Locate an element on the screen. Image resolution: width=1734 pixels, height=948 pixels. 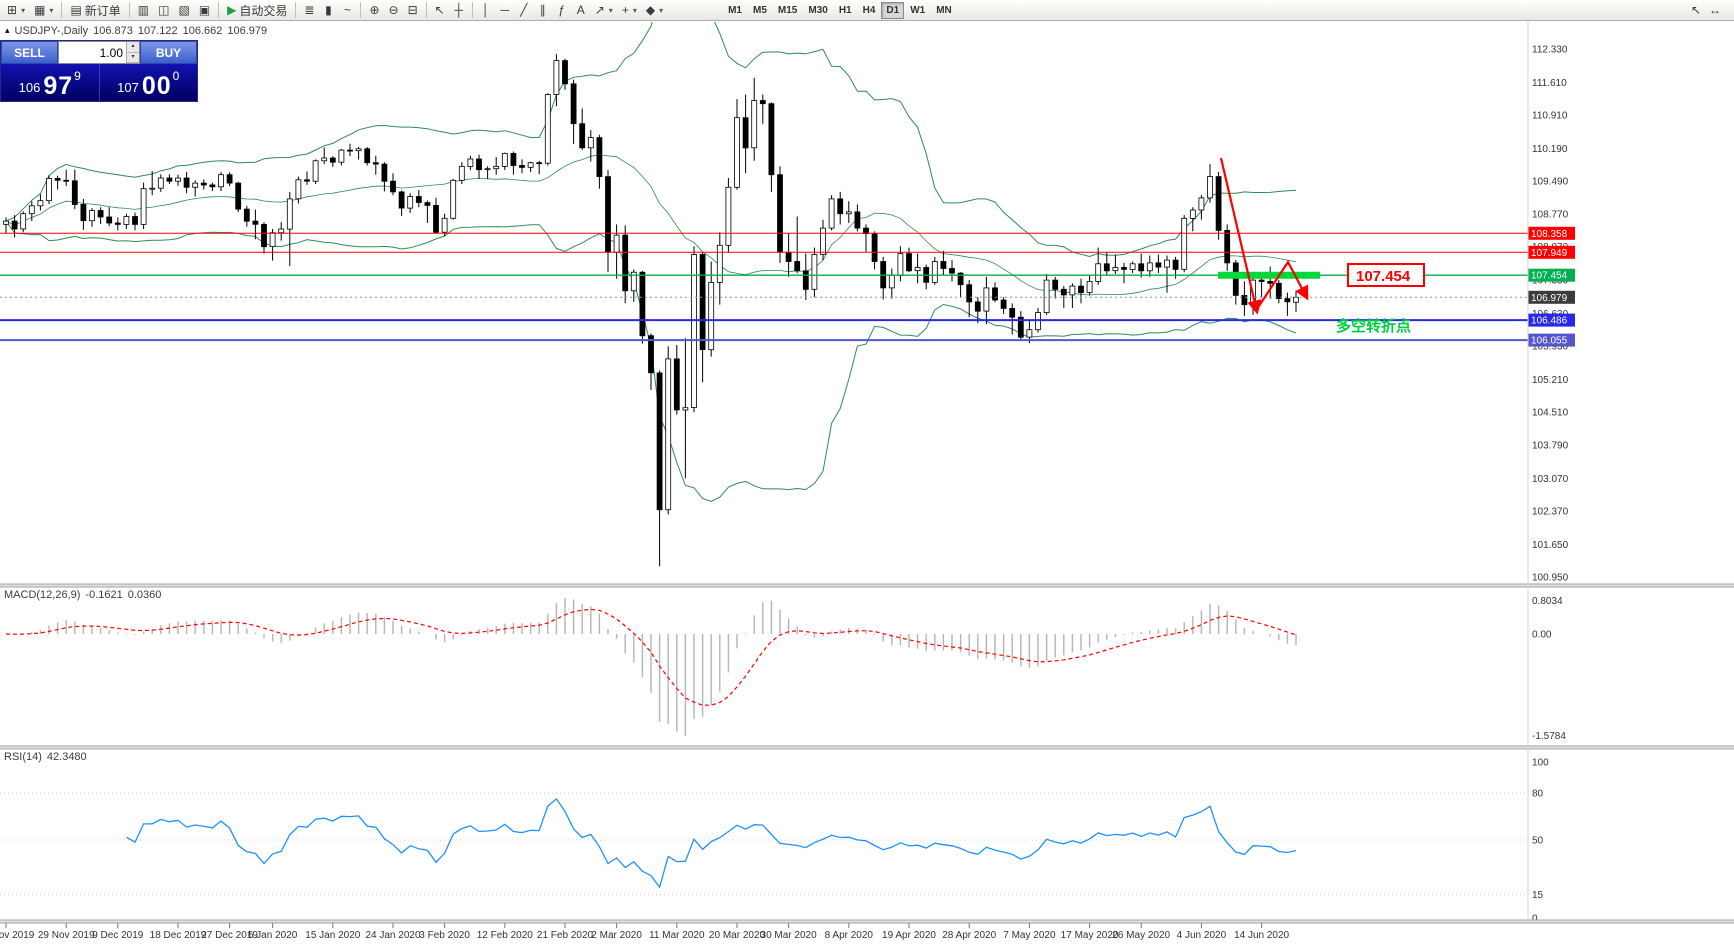
volume-control: ▴ ▾ is located at coordinates (99, 52).